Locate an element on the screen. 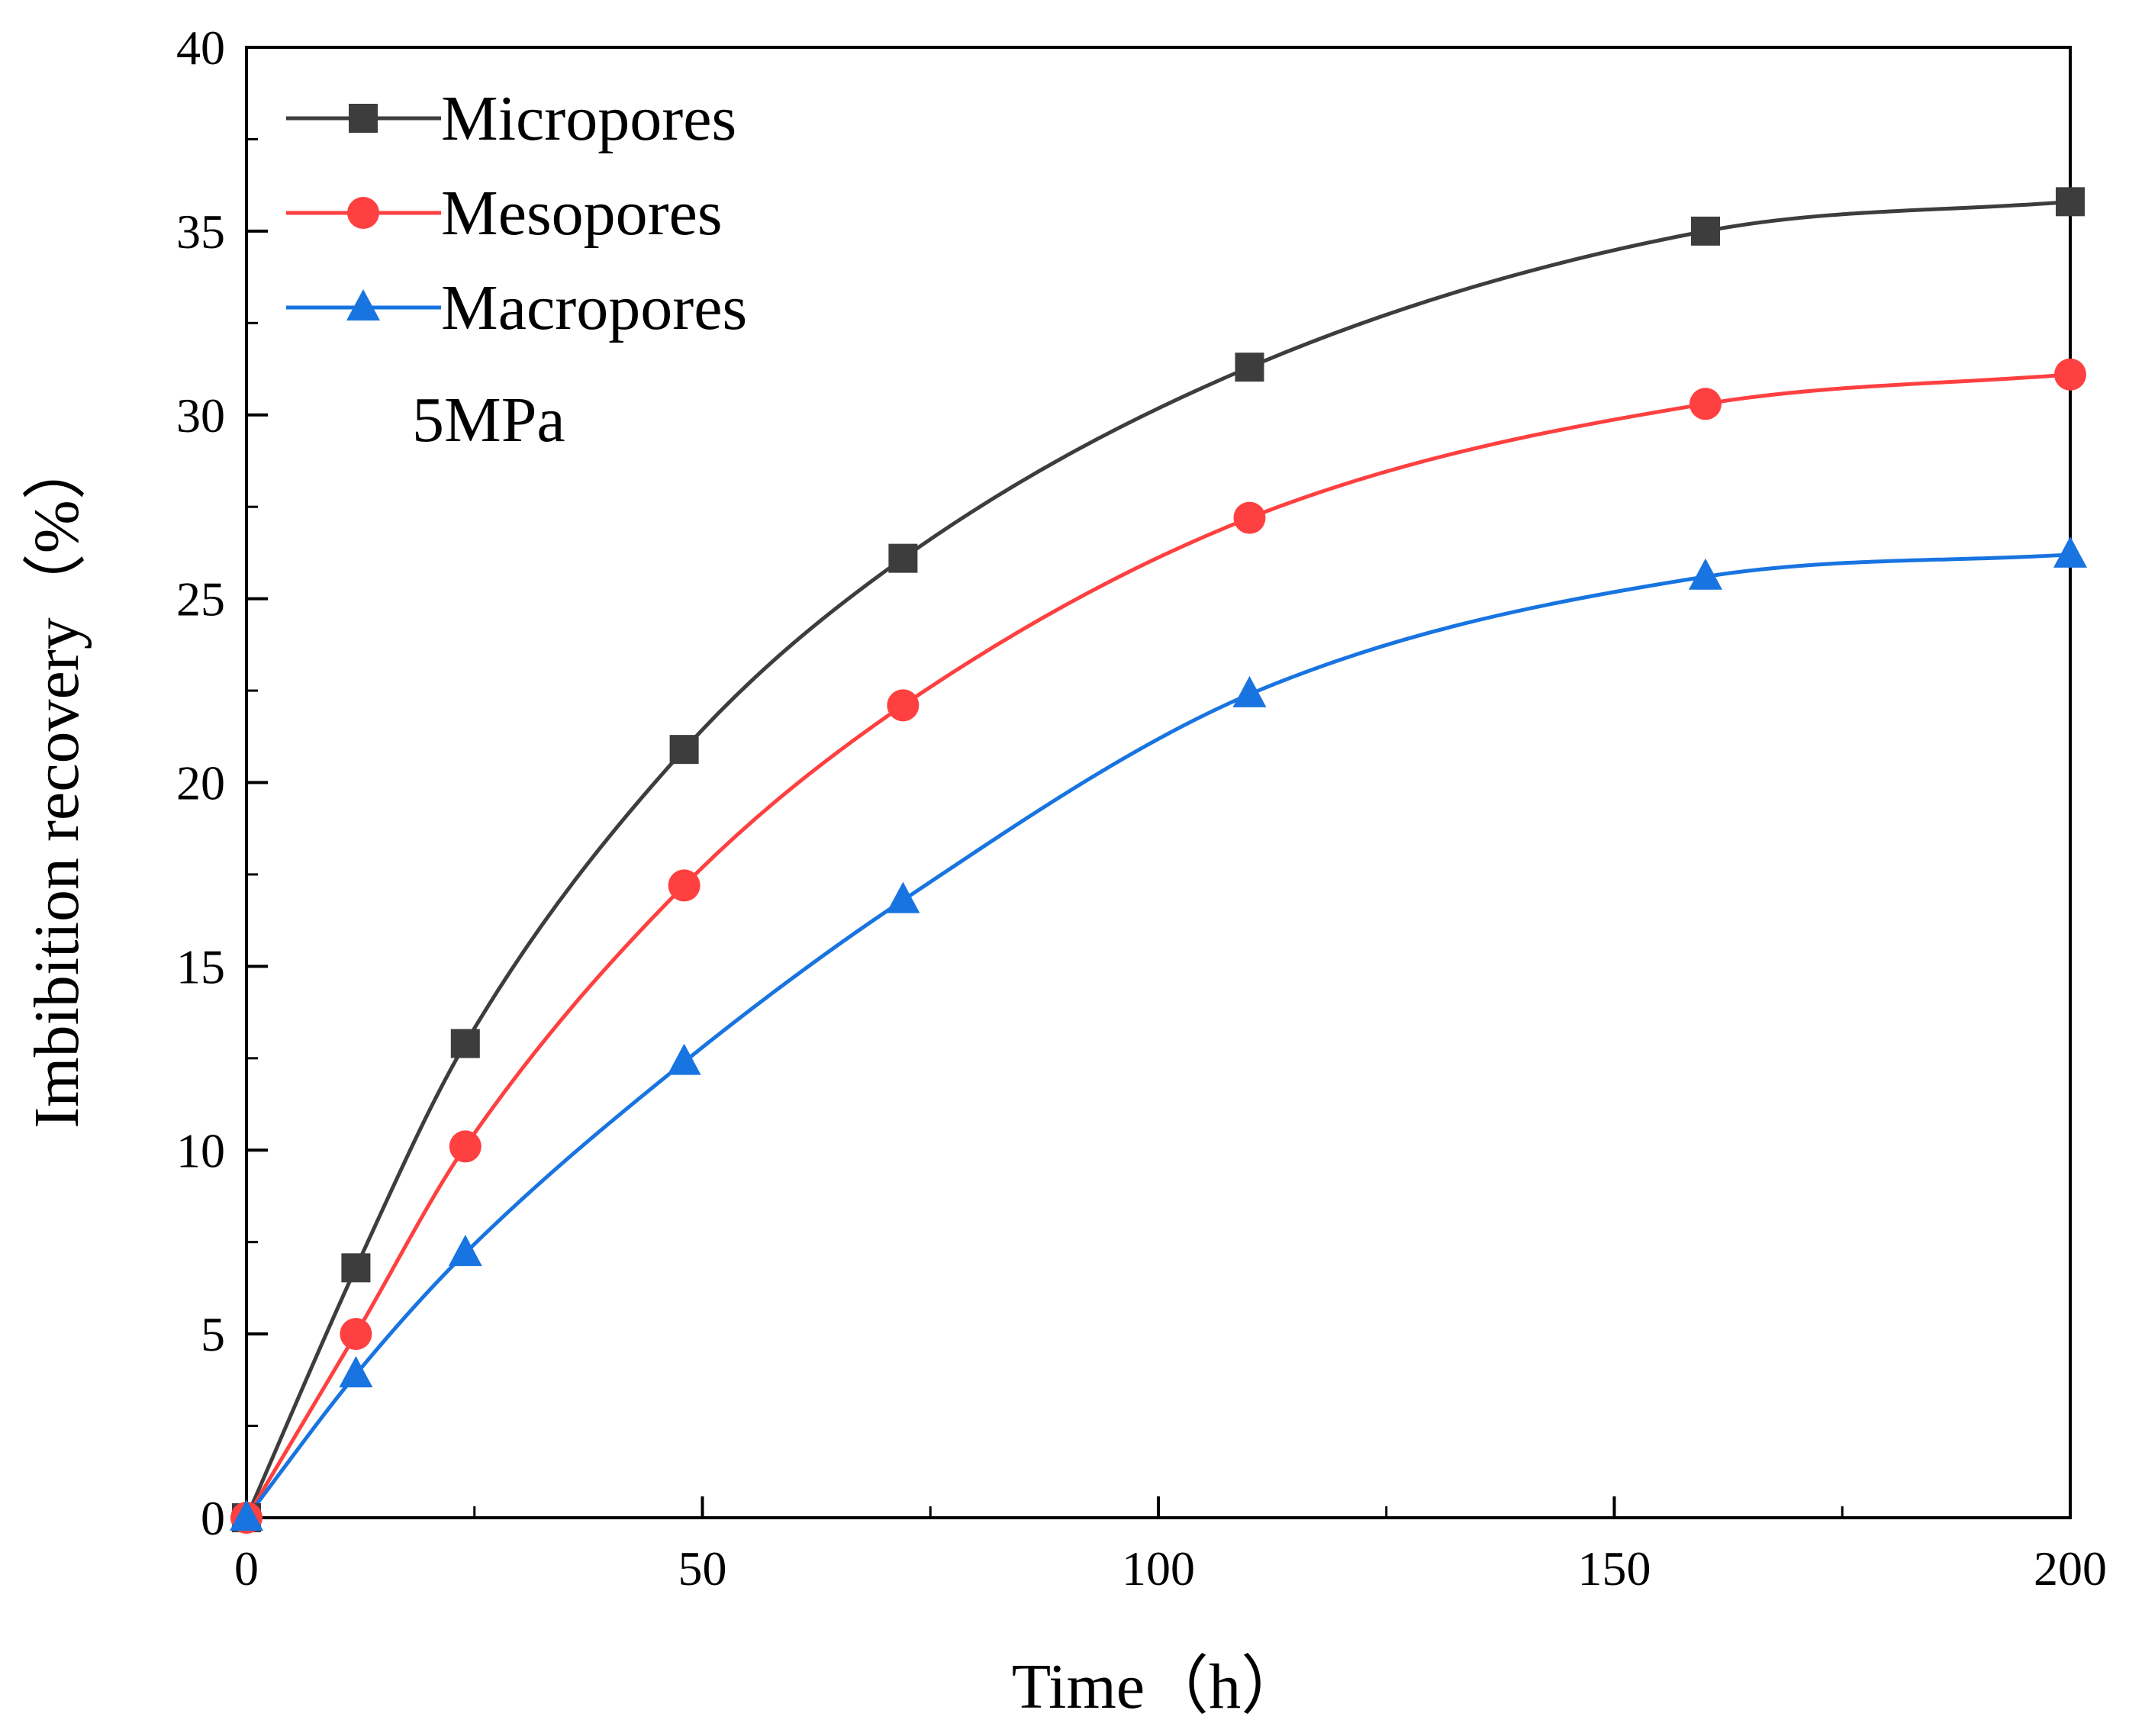 The image size is (2129, 1736). x-tick-label: 100 is located at coordinates (1158, 1569).